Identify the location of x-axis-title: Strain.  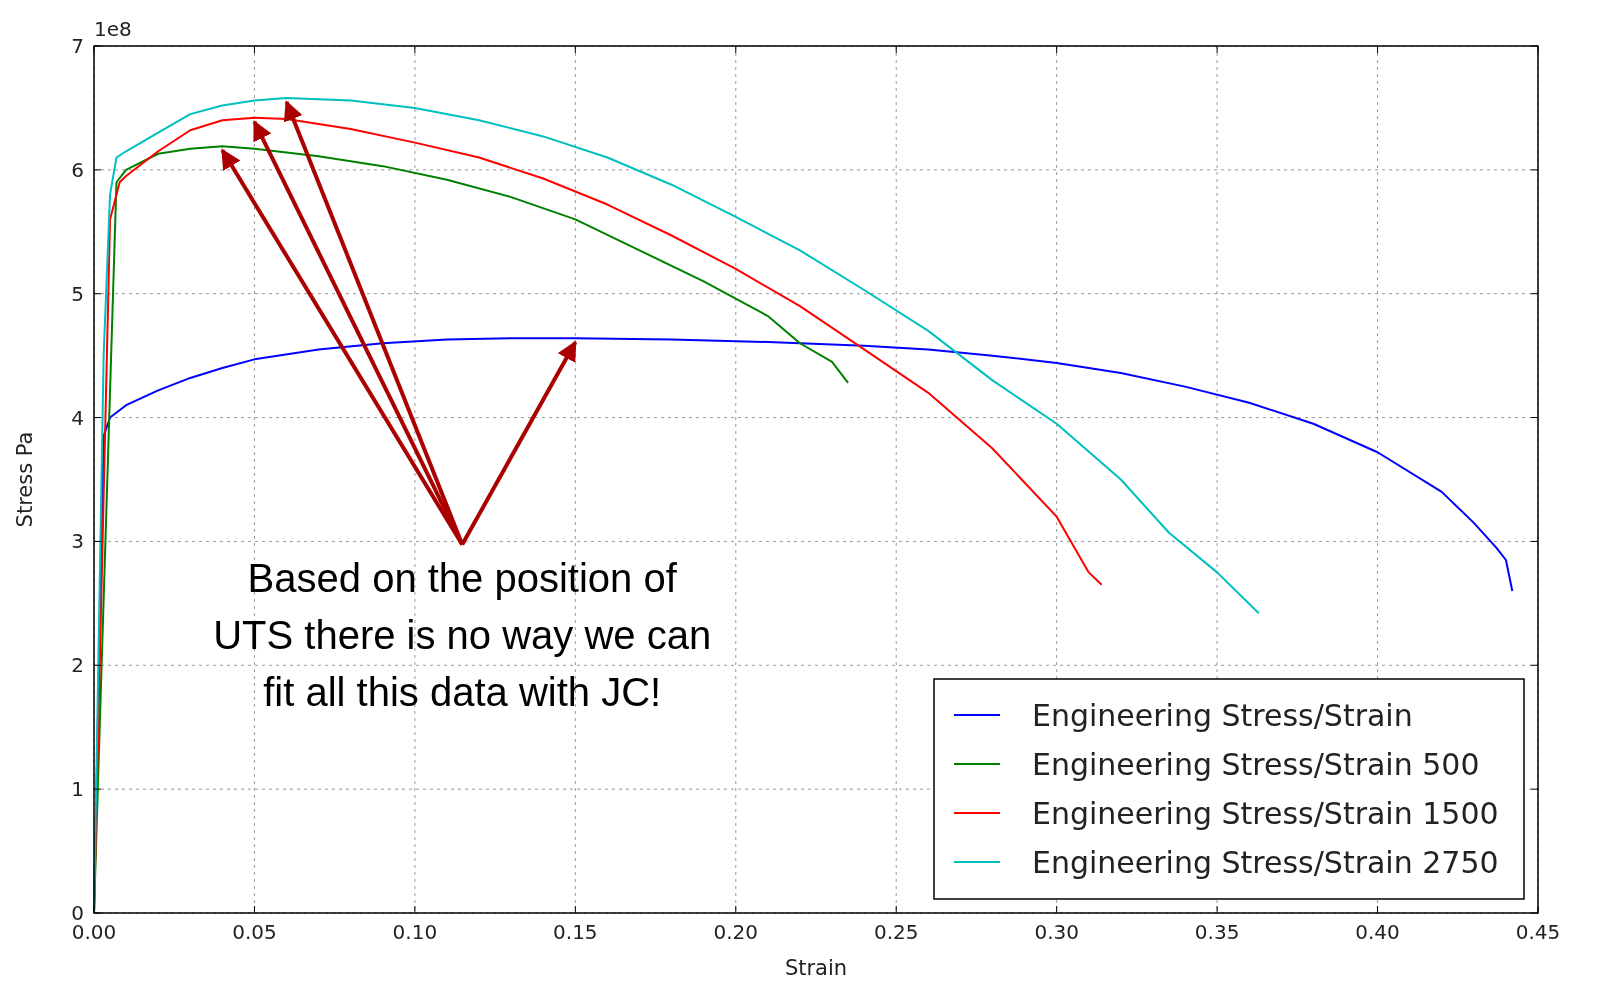
(816, 968).